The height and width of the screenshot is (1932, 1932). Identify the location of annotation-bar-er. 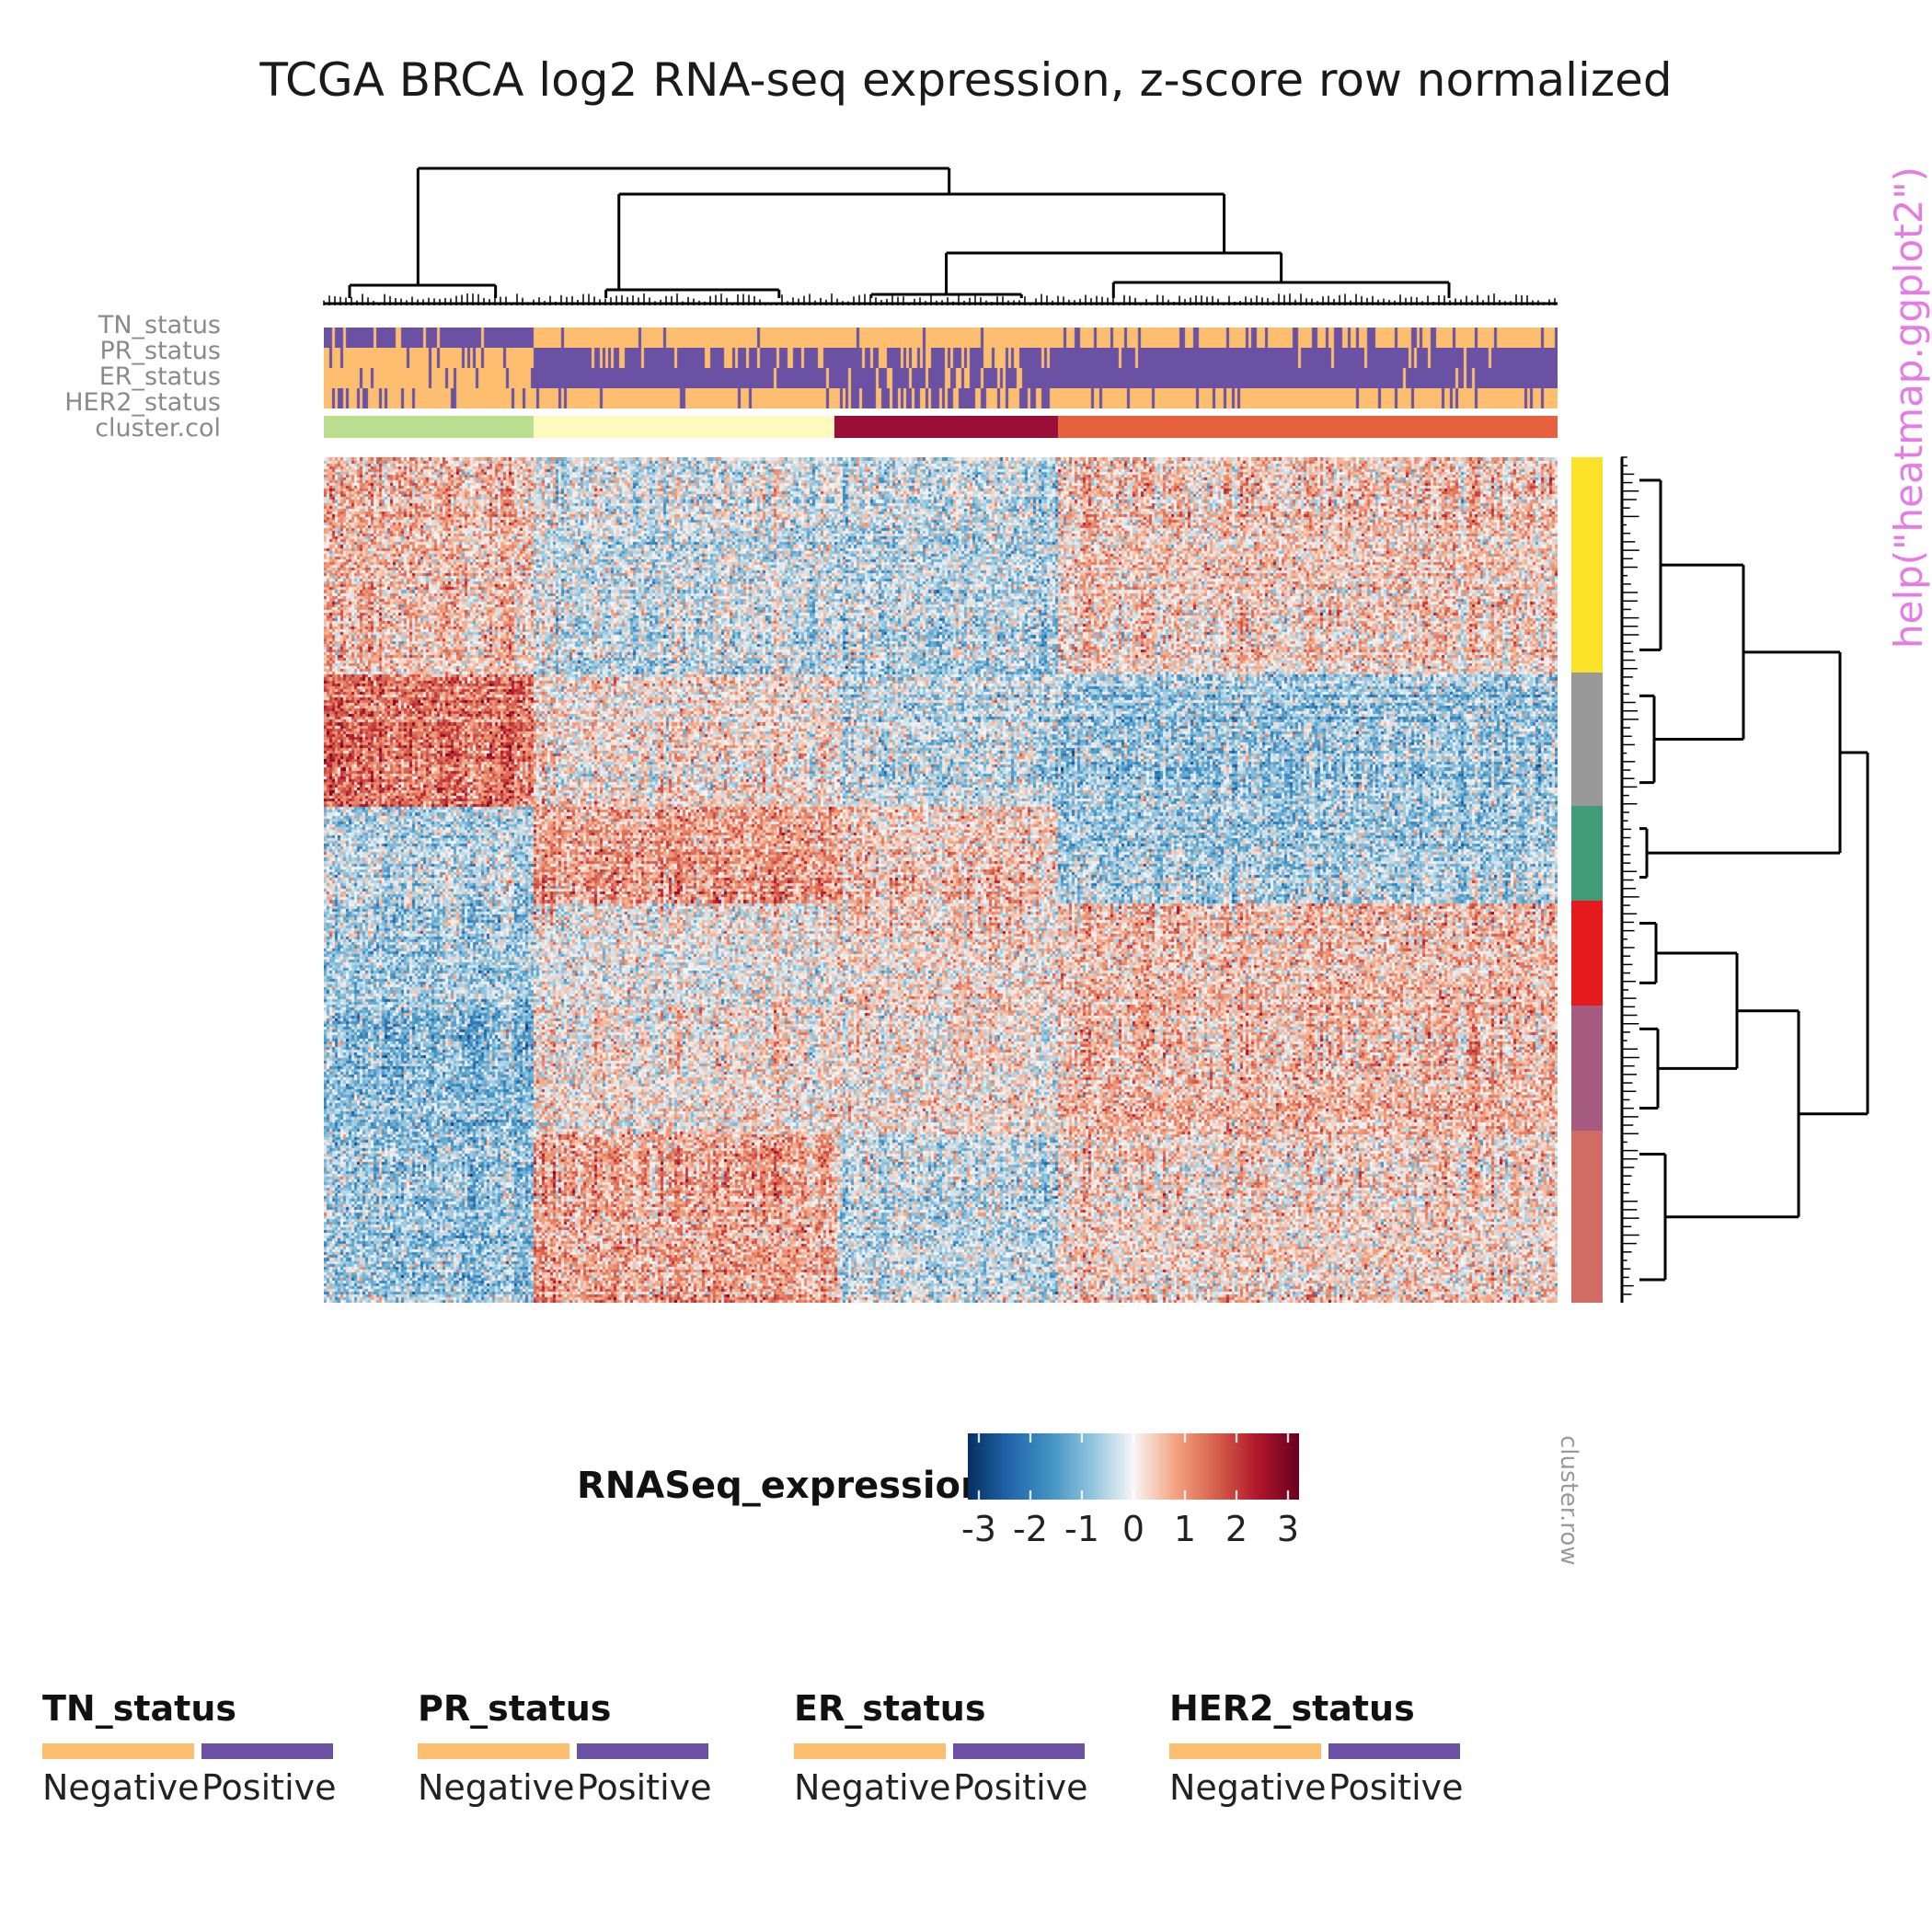
(941, 378).